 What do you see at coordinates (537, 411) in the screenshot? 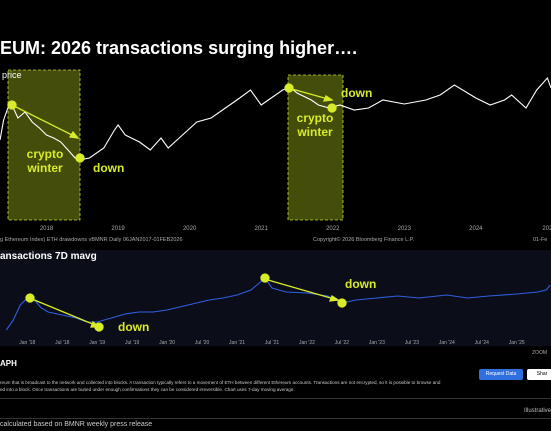
I see `footer-note: Illustrative` at bounding box center [537, 411].